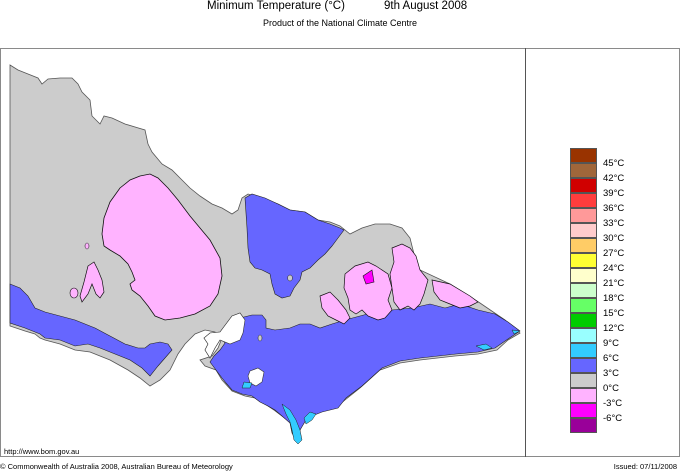  Describe the element at coordinates (613, 403) in the screenshot. I see `legend-label: -3°C` at that location.